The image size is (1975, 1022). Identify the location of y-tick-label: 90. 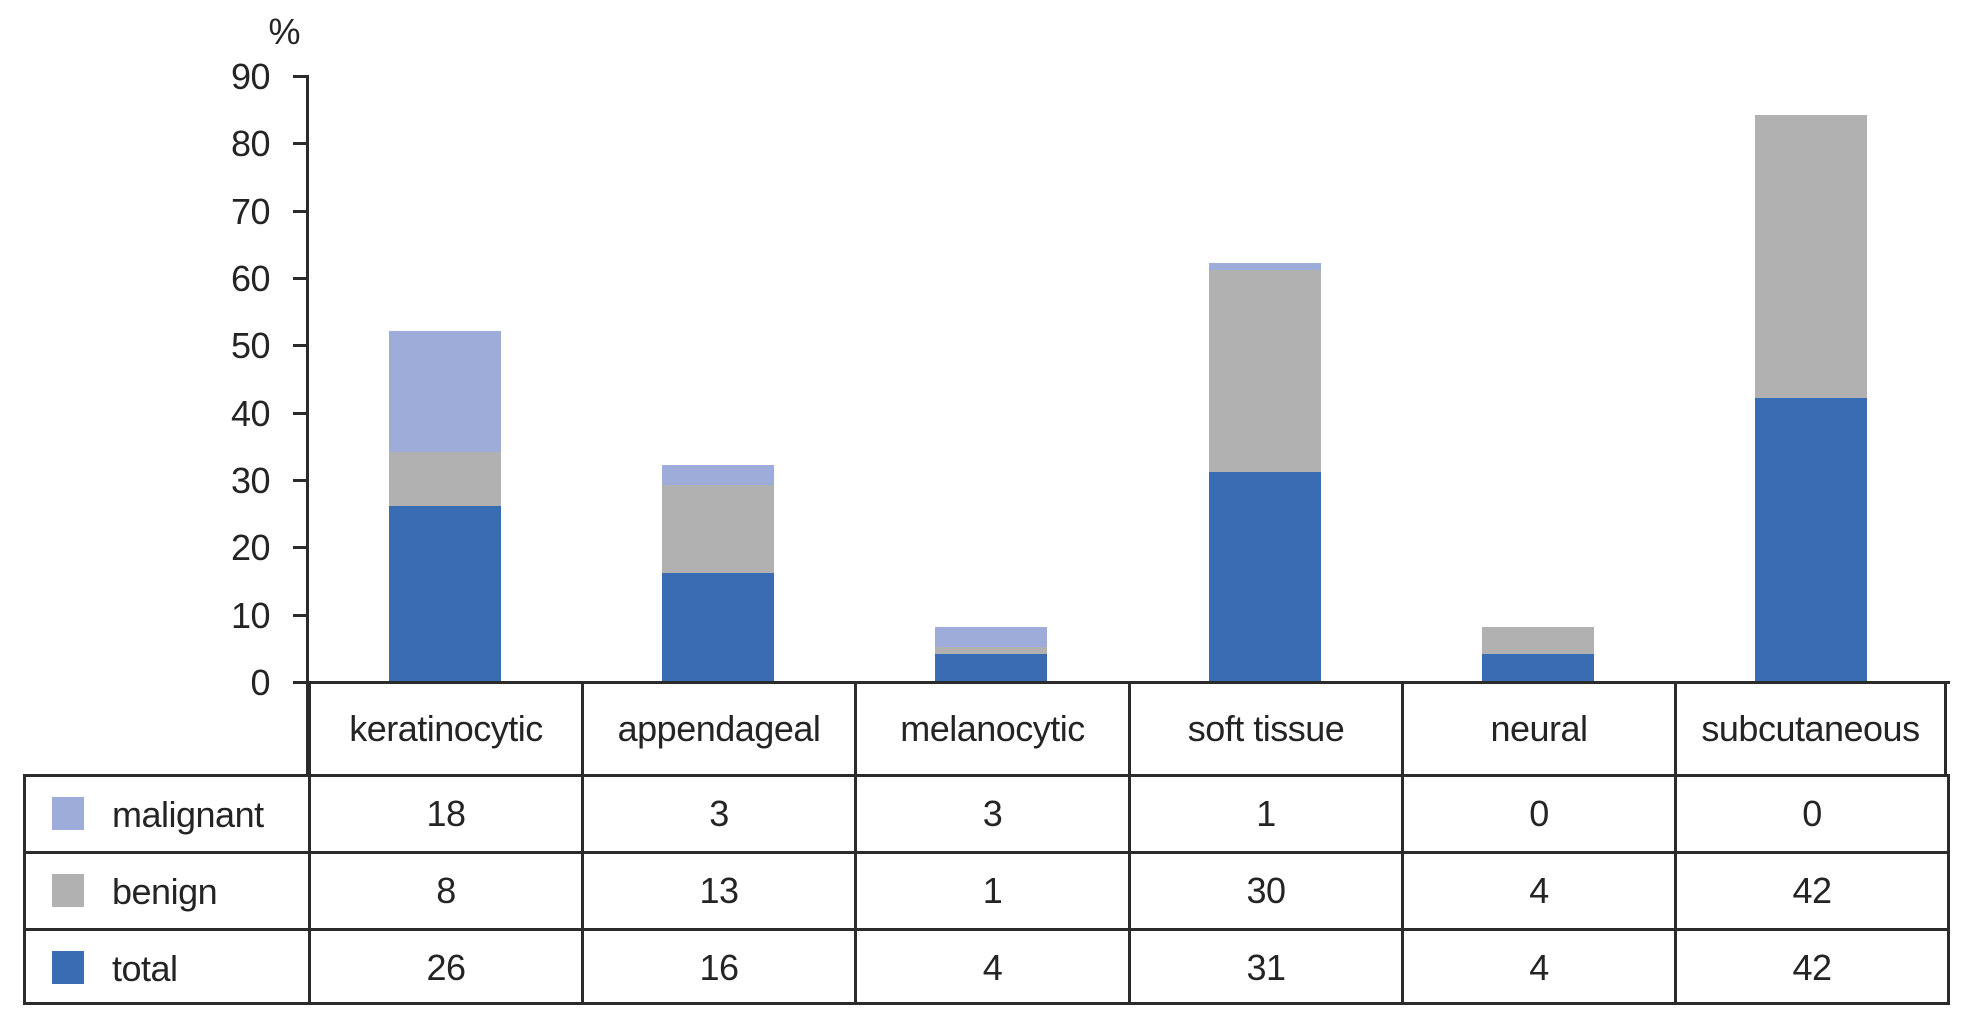
(250, 76).